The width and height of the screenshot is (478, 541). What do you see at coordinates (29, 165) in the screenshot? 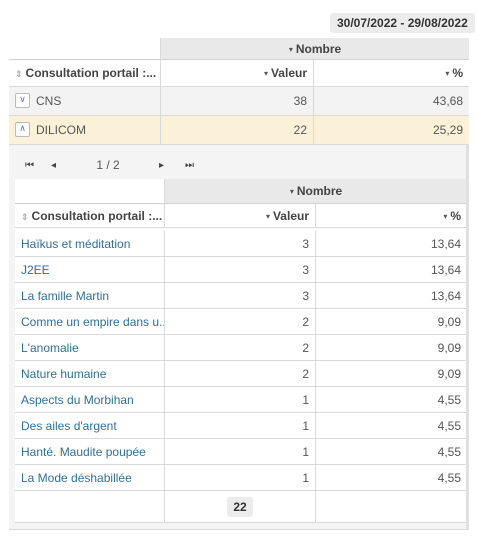
I see `first-page-icon: ⏮` at bounding box center [29, 165].